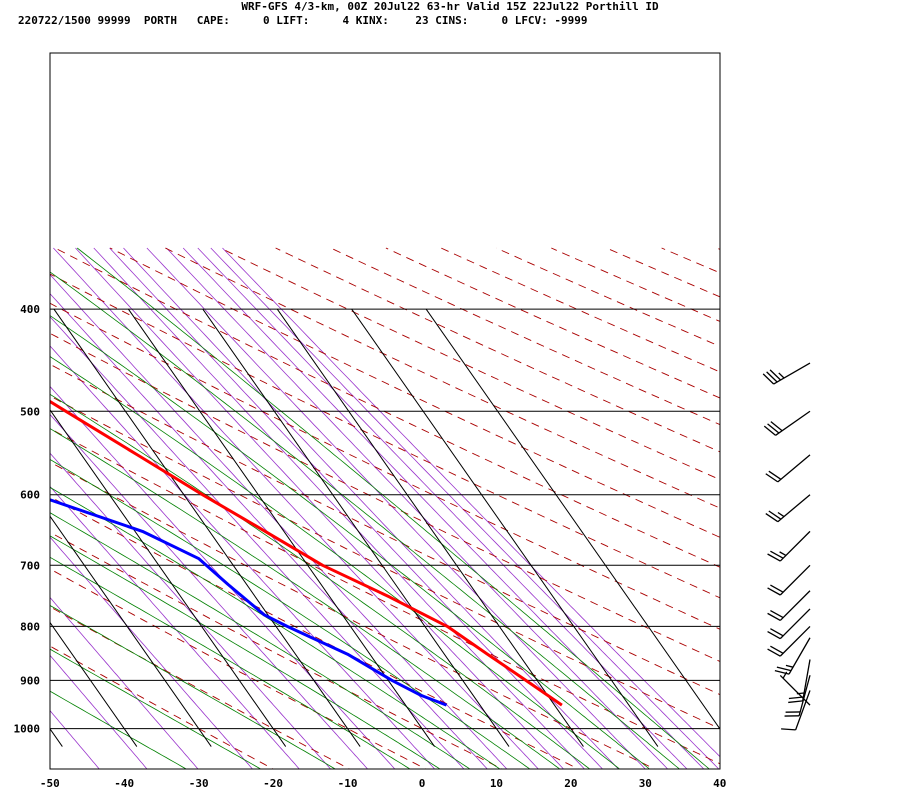  Describe the element at coordinates (273, 783) in the screenshot. I see `temperature-tick-label: -20` at that location.